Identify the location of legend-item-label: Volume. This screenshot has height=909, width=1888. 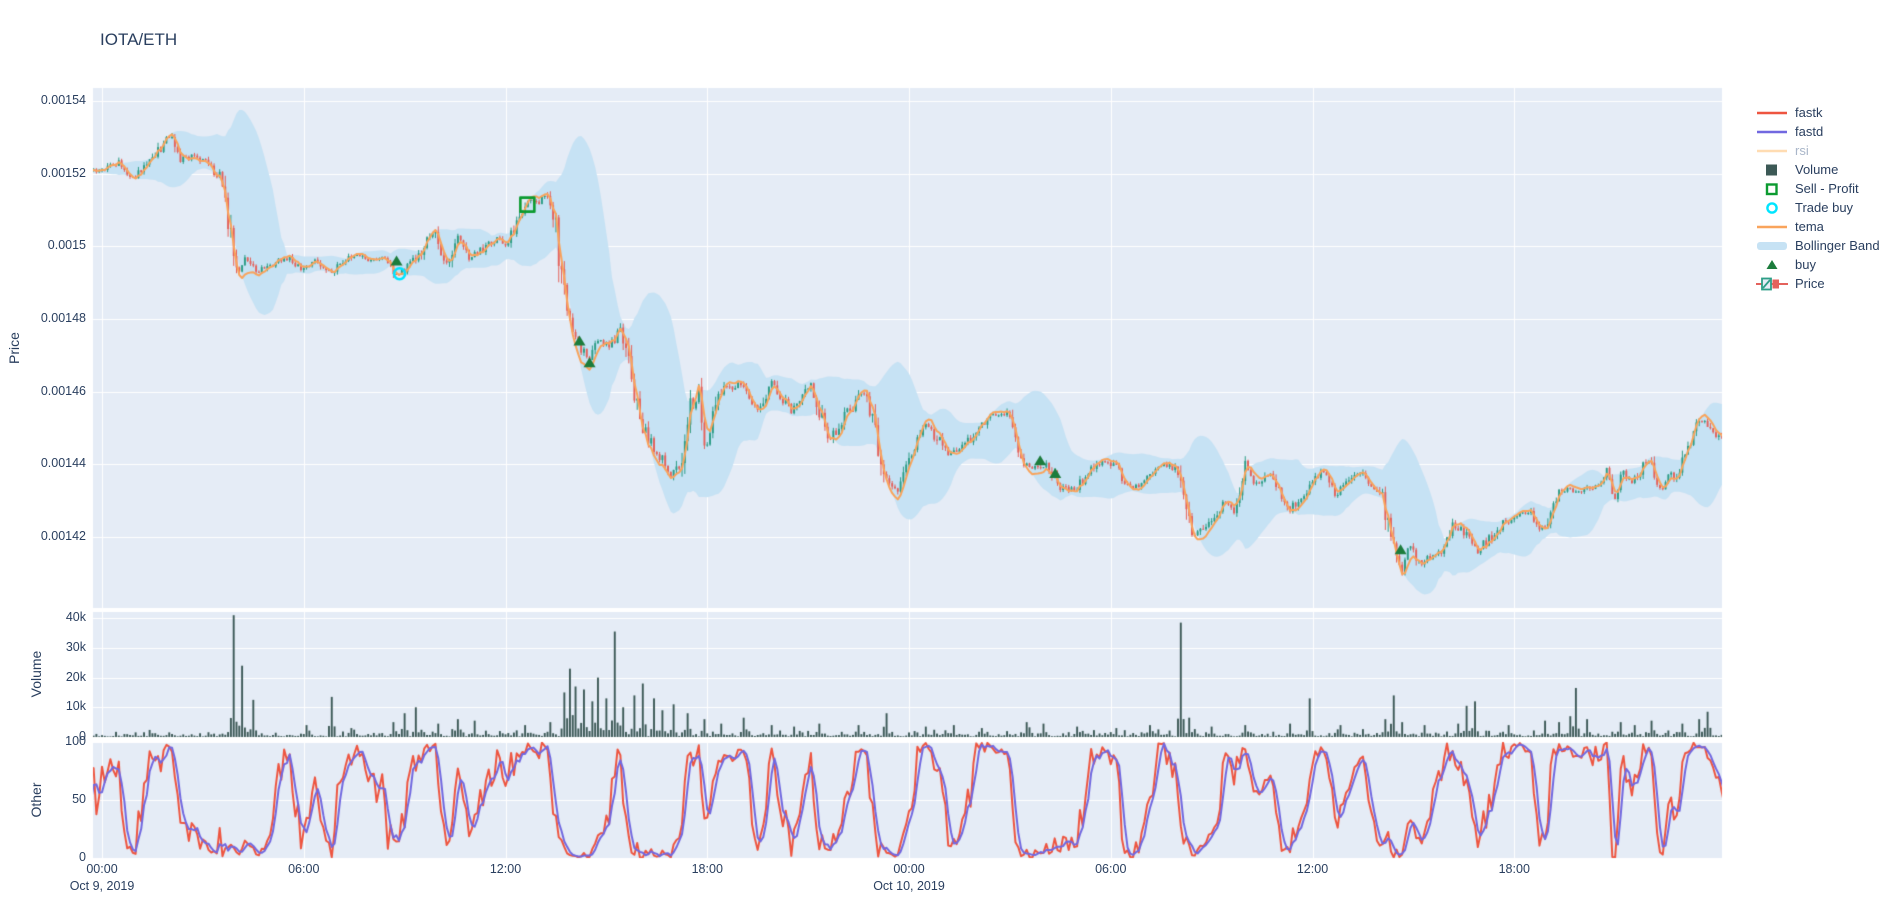
(1817, 169).